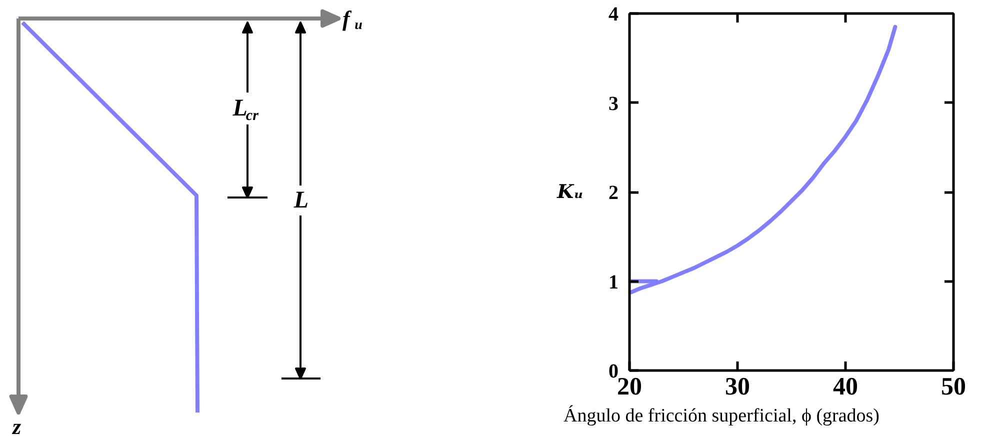  Describe the element at coordinates (613, 371) in the screenshot. I see `y-tick-label: 0` at that location.